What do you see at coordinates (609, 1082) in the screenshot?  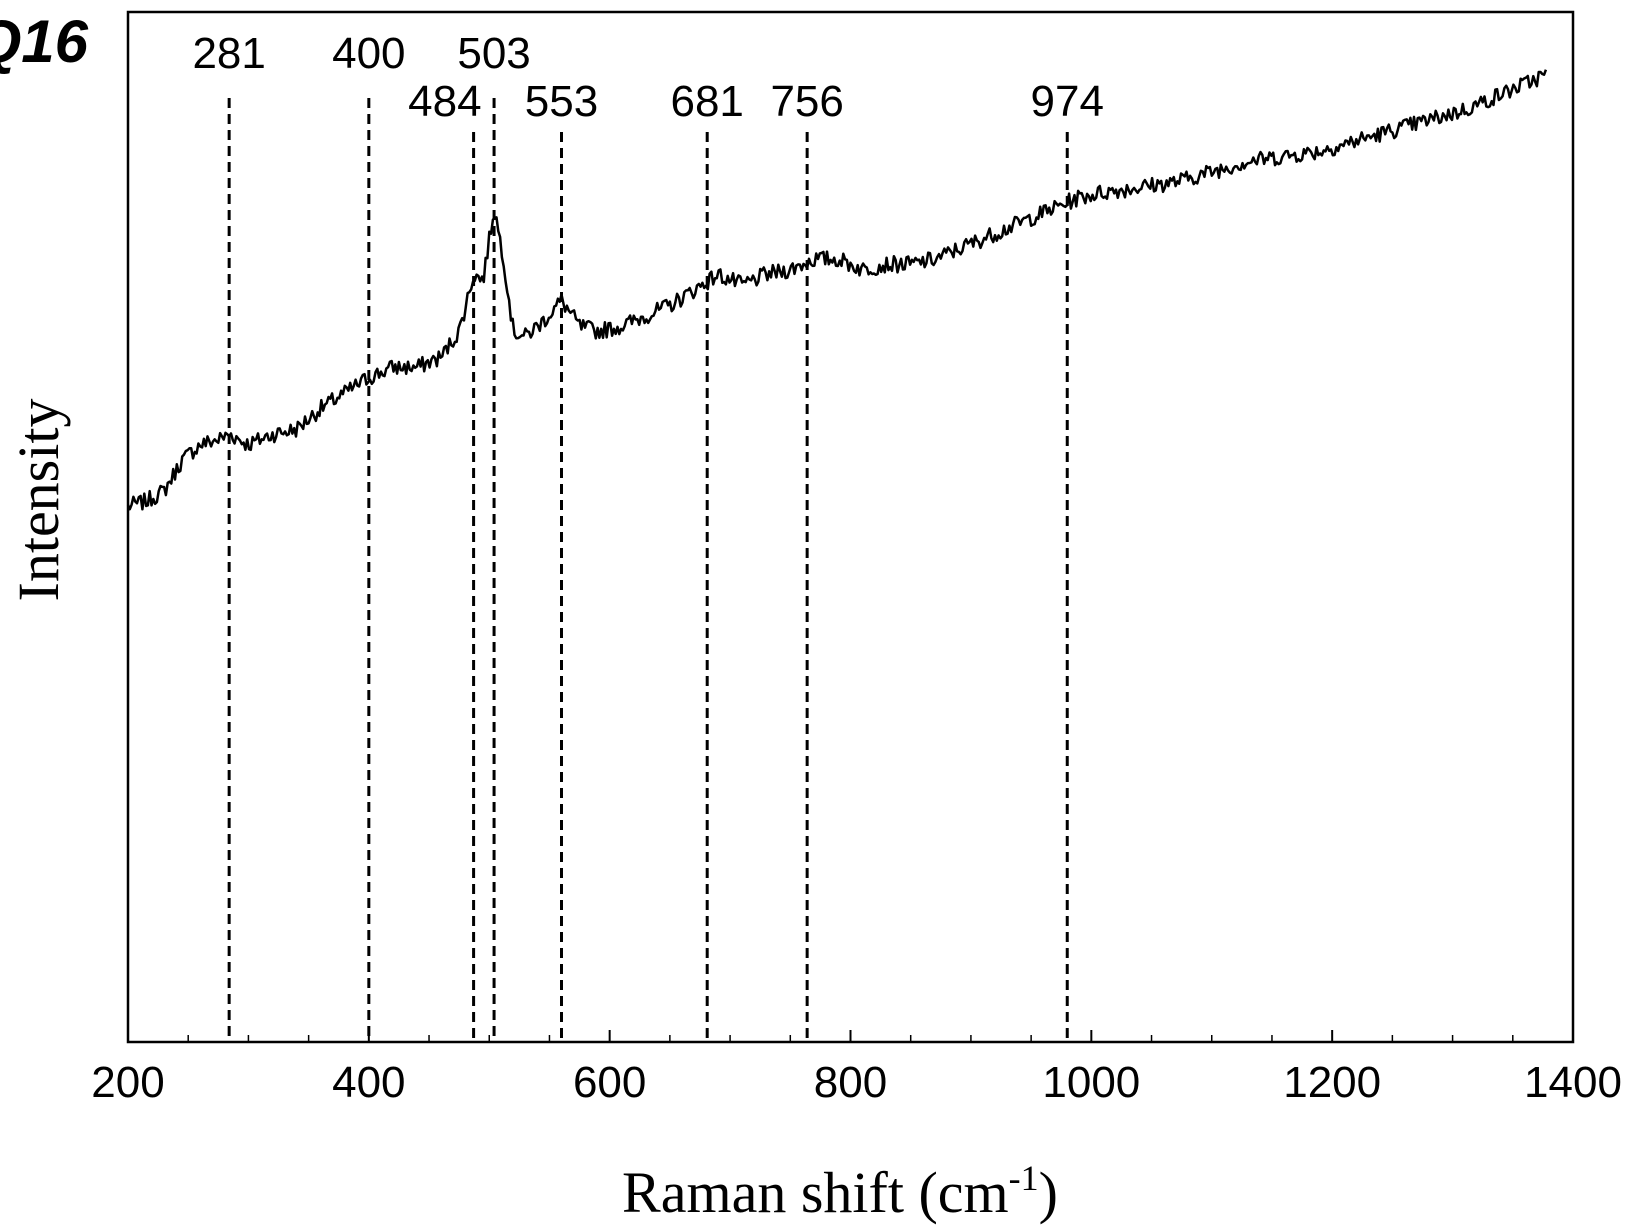 I see `x-tick-label: 600` at bounding box center [609, 1082].